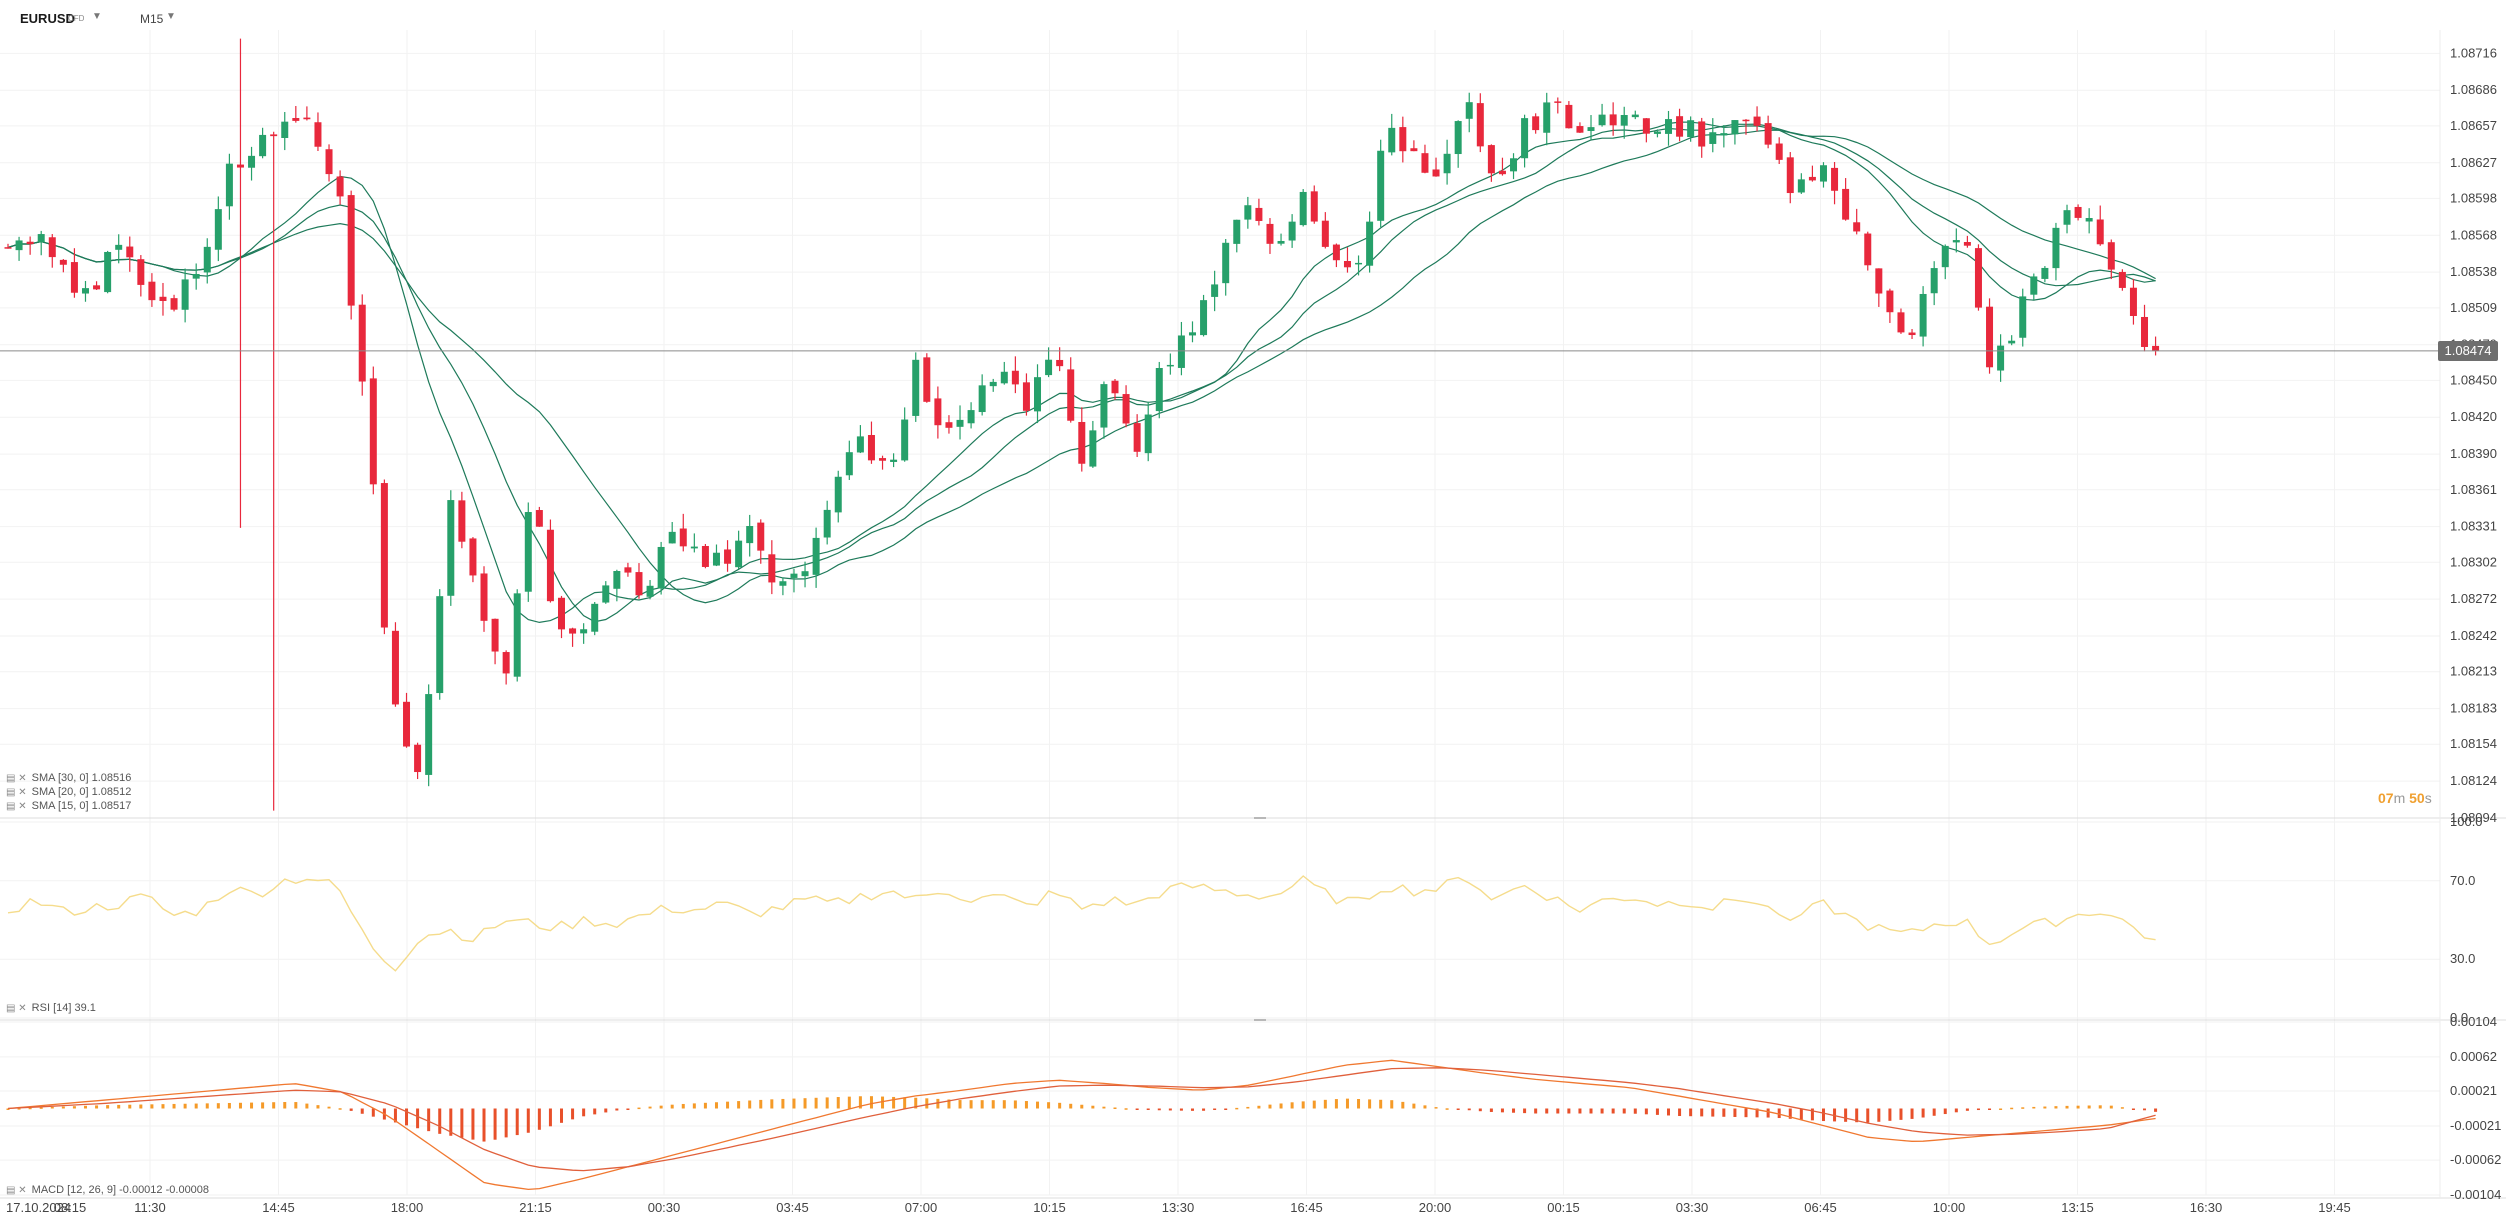  I want to click on timeframe-dropdown-icon: ▼, so click(171, 16).